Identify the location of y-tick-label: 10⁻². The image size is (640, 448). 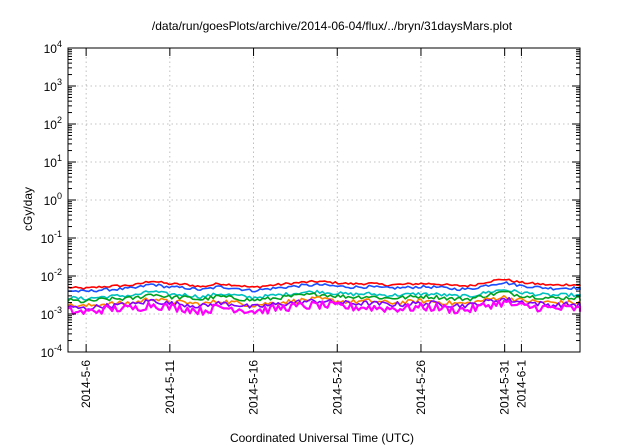
(51, 275).